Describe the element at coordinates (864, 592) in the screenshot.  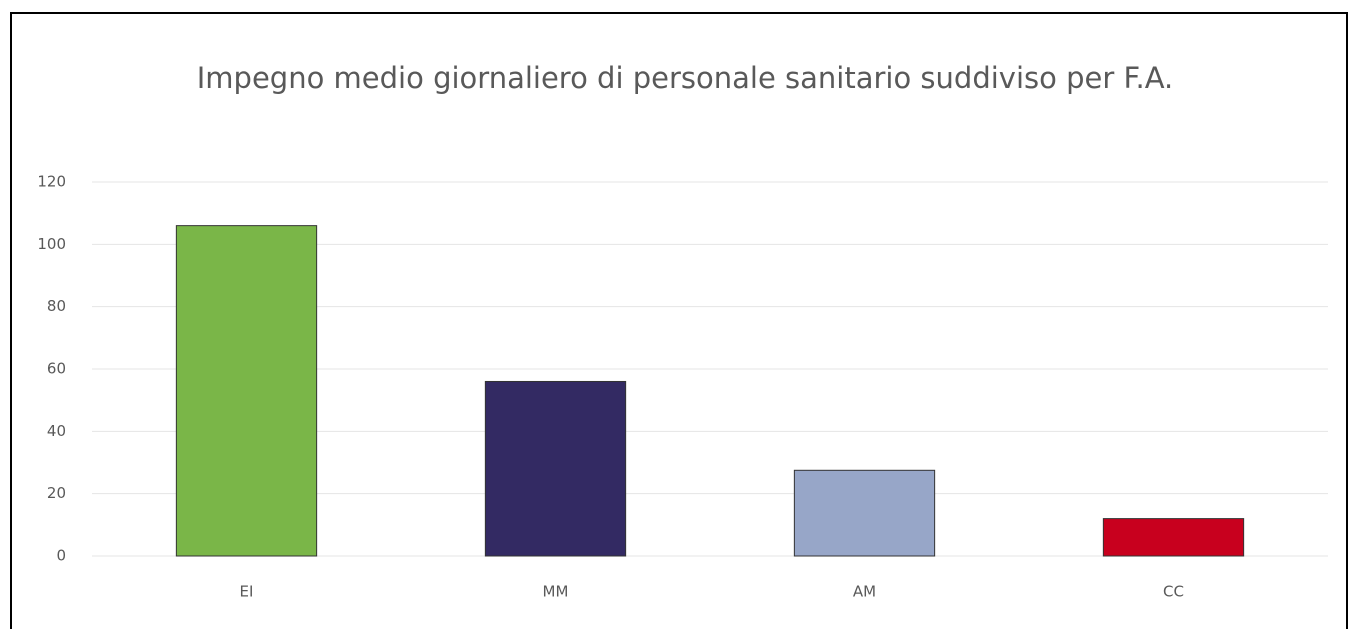
I see `x-tick-label: AM` at that location.